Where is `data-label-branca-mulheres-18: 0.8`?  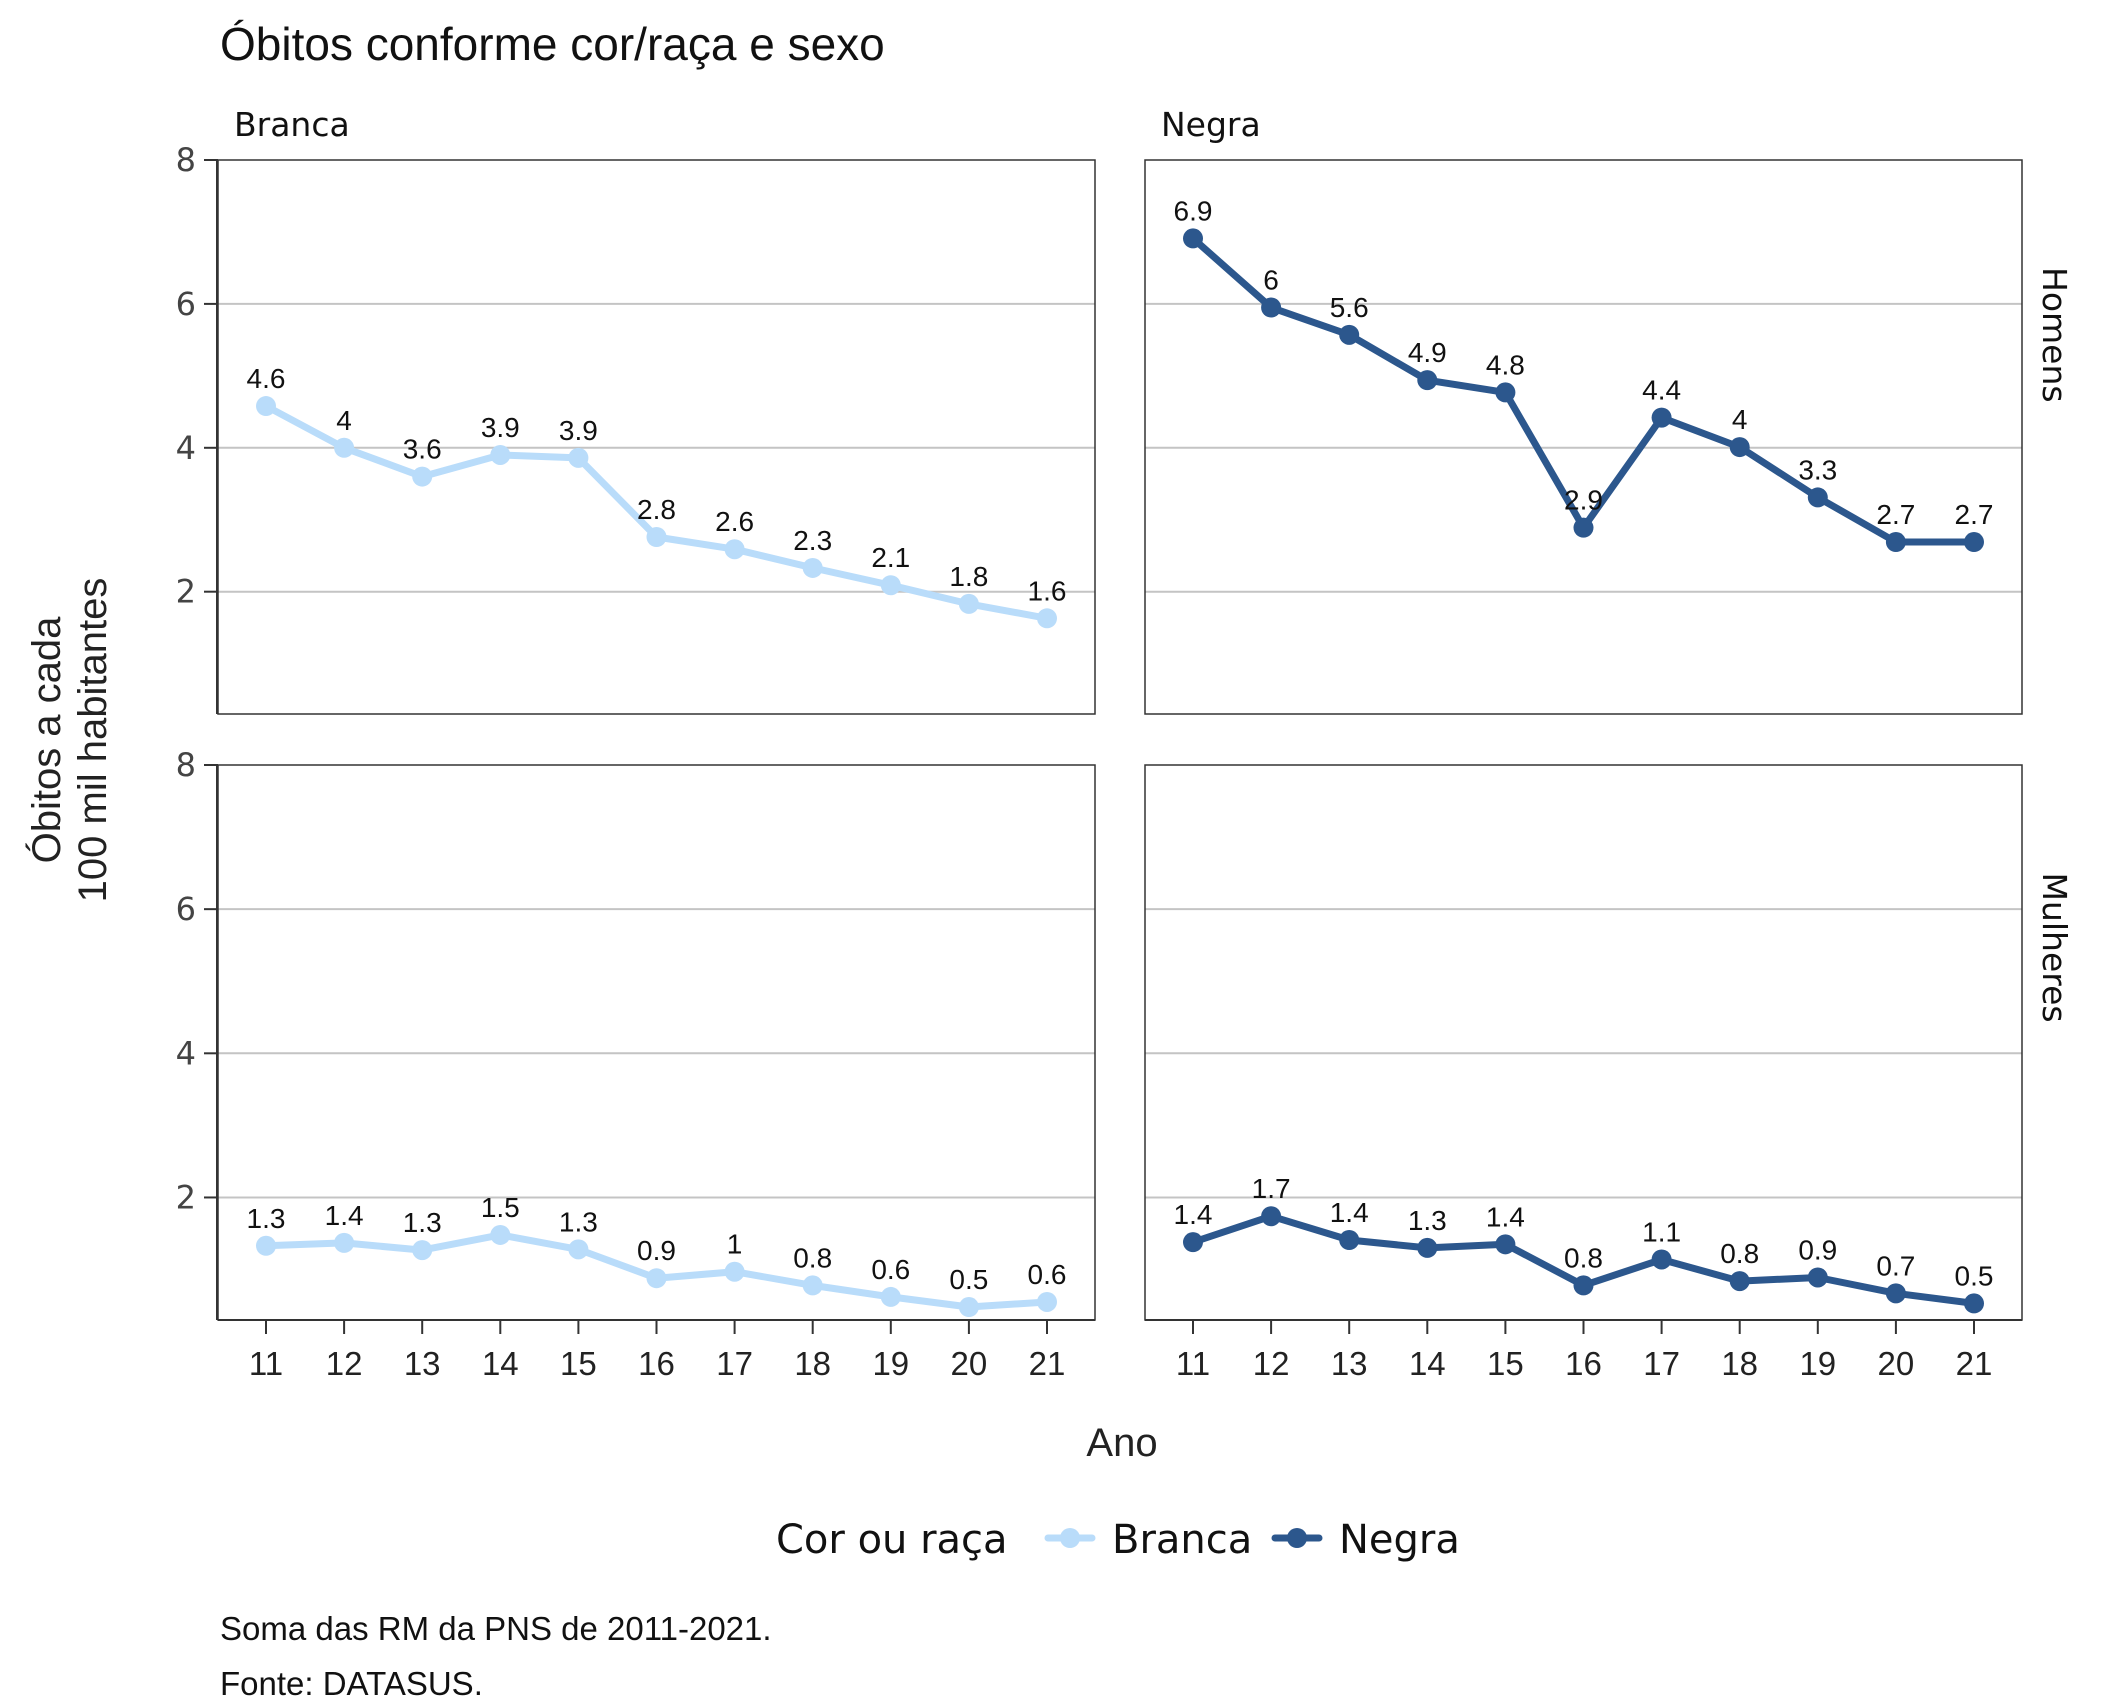 data-label-branca-mulheres-18: 0.8 is located at coordinates (812, 1257).